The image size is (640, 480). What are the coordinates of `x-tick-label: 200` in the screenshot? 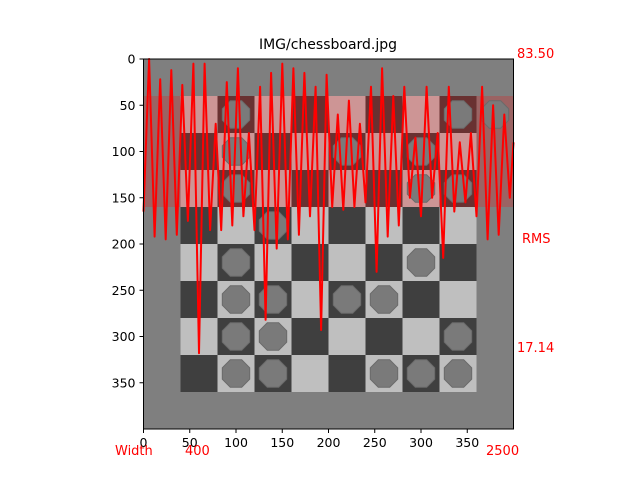 It's located at (329, 442).